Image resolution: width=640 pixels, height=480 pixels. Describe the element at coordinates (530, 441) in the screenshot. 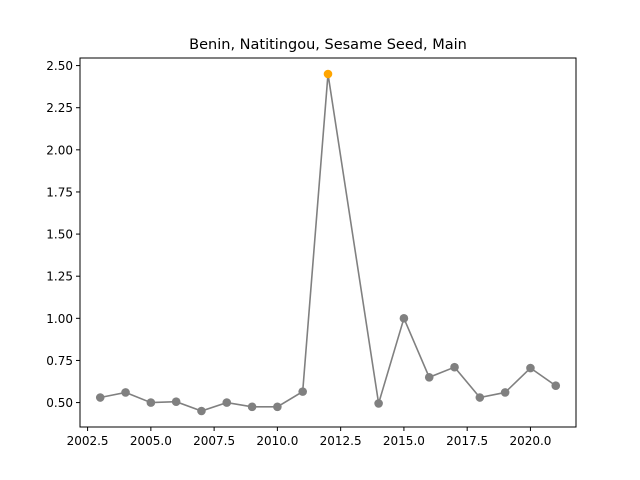

I see `x-tick-label: 2020.0` at that location.